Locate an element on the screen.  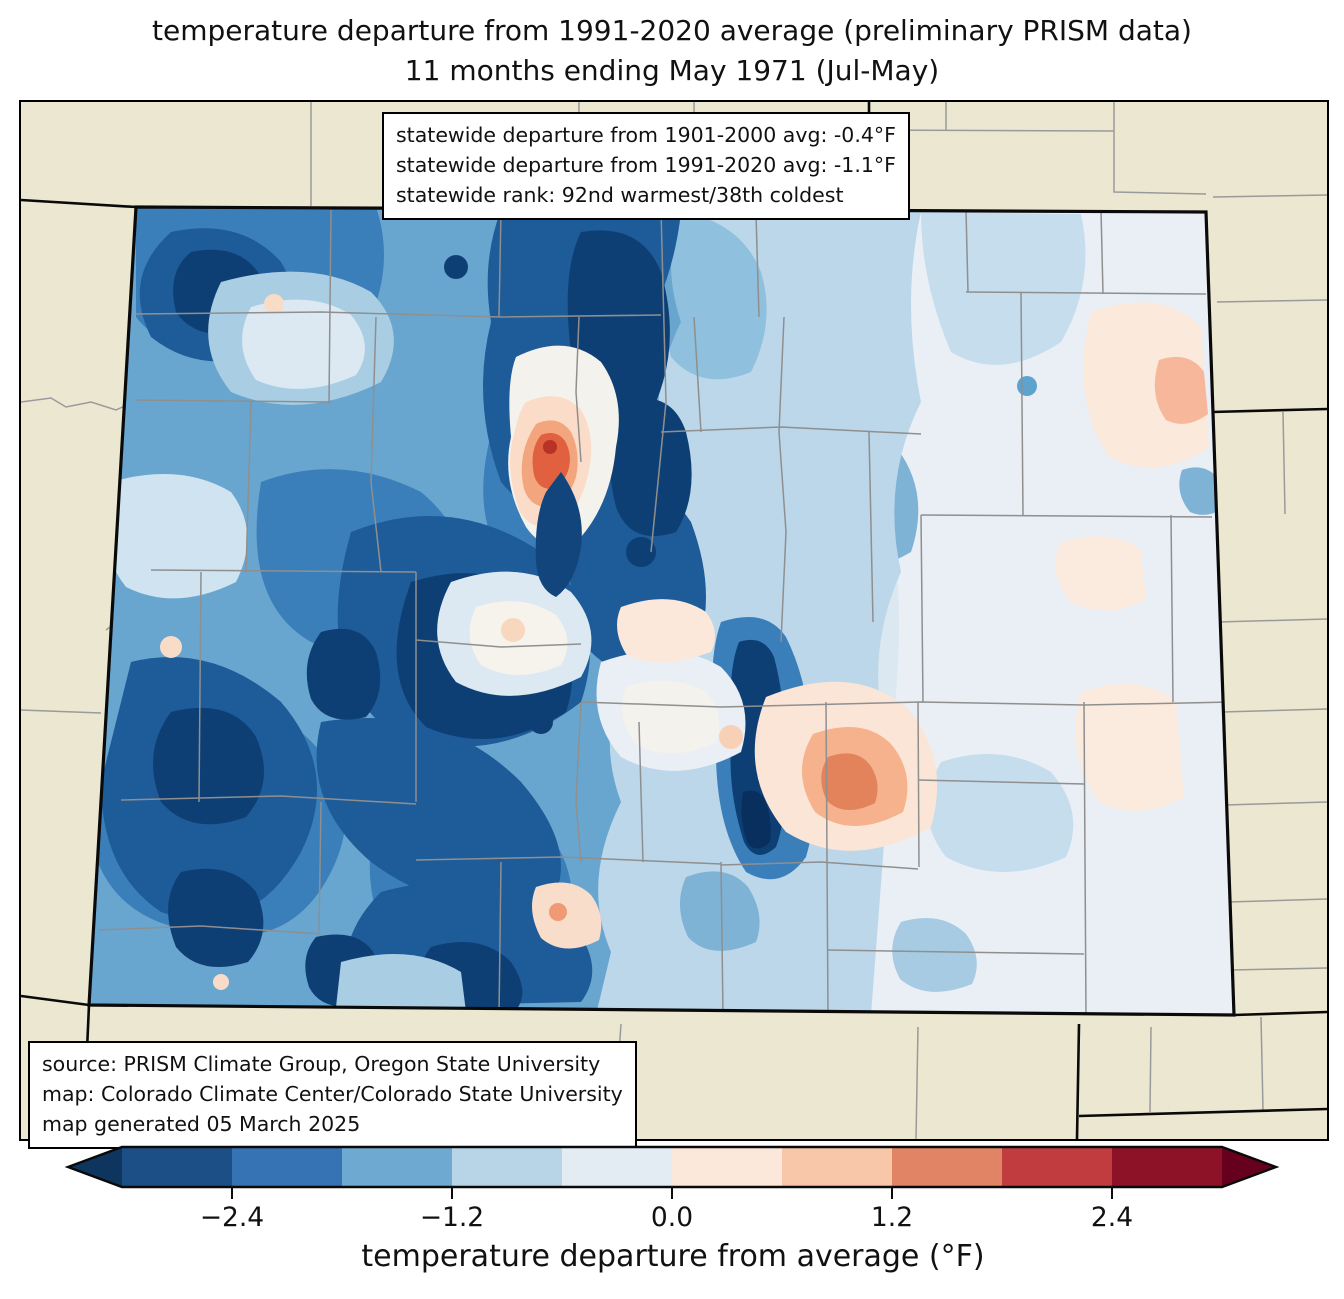
colorbar-tick-label-3: 1.2 is located at coordinates (892, 1217).